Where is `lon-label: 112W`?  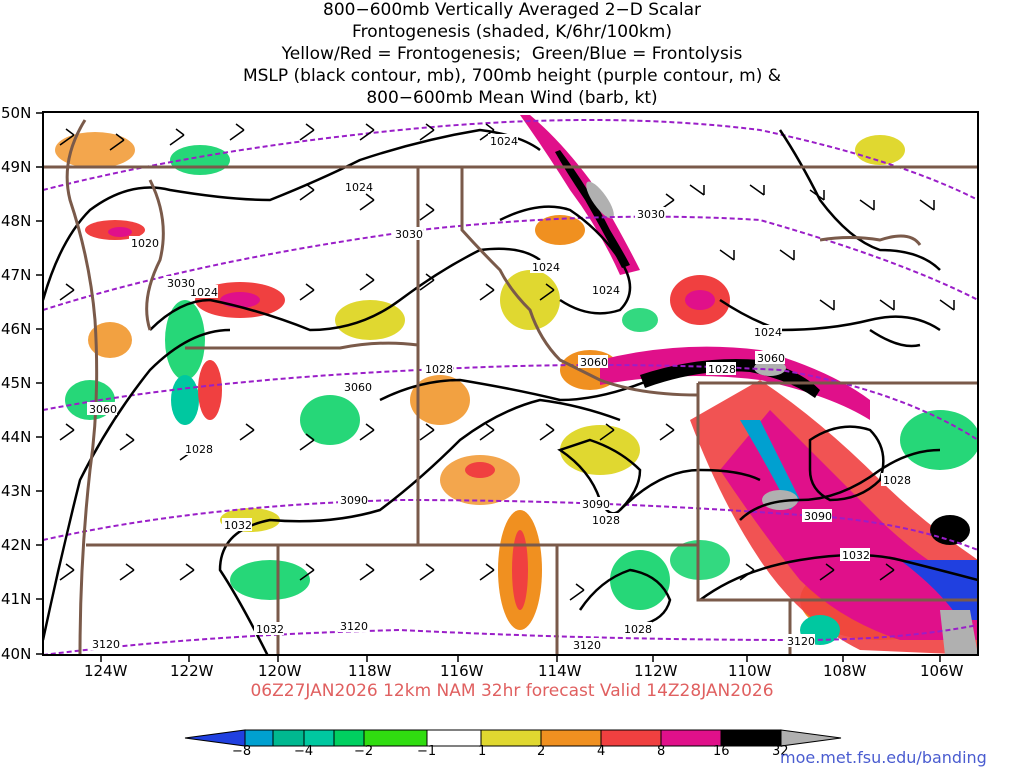
lon-label: 112W is located at coordinates (656, 671).